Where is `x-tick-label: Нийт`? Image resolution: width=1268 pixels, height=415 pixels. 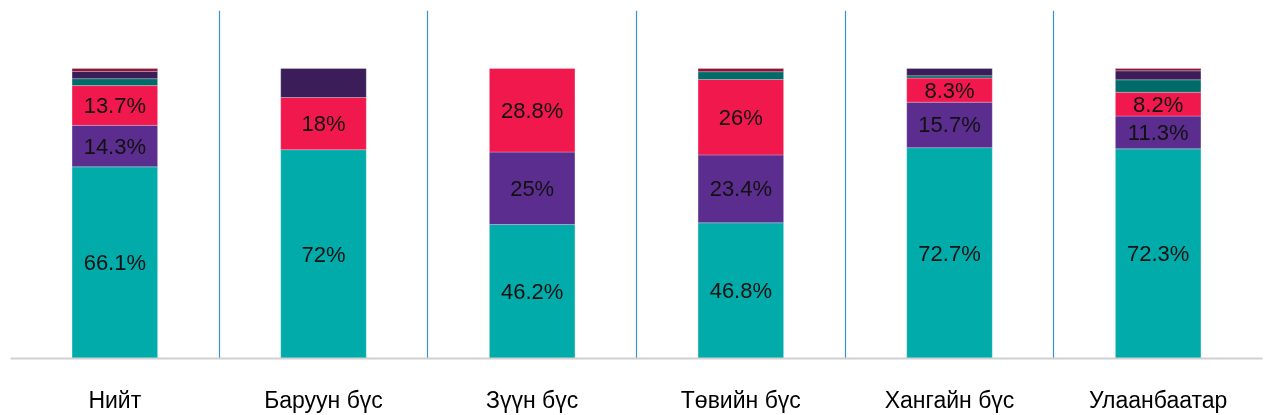
x-tick-label: Нийт is located at coordinates (115, 399).